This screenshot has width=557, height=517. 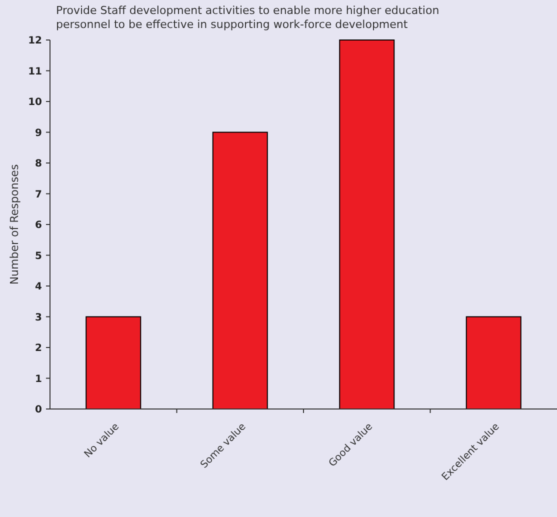 What do you see at coordinates (14, 224) in the screenshot?
I see `y-axis-title: Number of Responses` at bounding box center [14, 224].